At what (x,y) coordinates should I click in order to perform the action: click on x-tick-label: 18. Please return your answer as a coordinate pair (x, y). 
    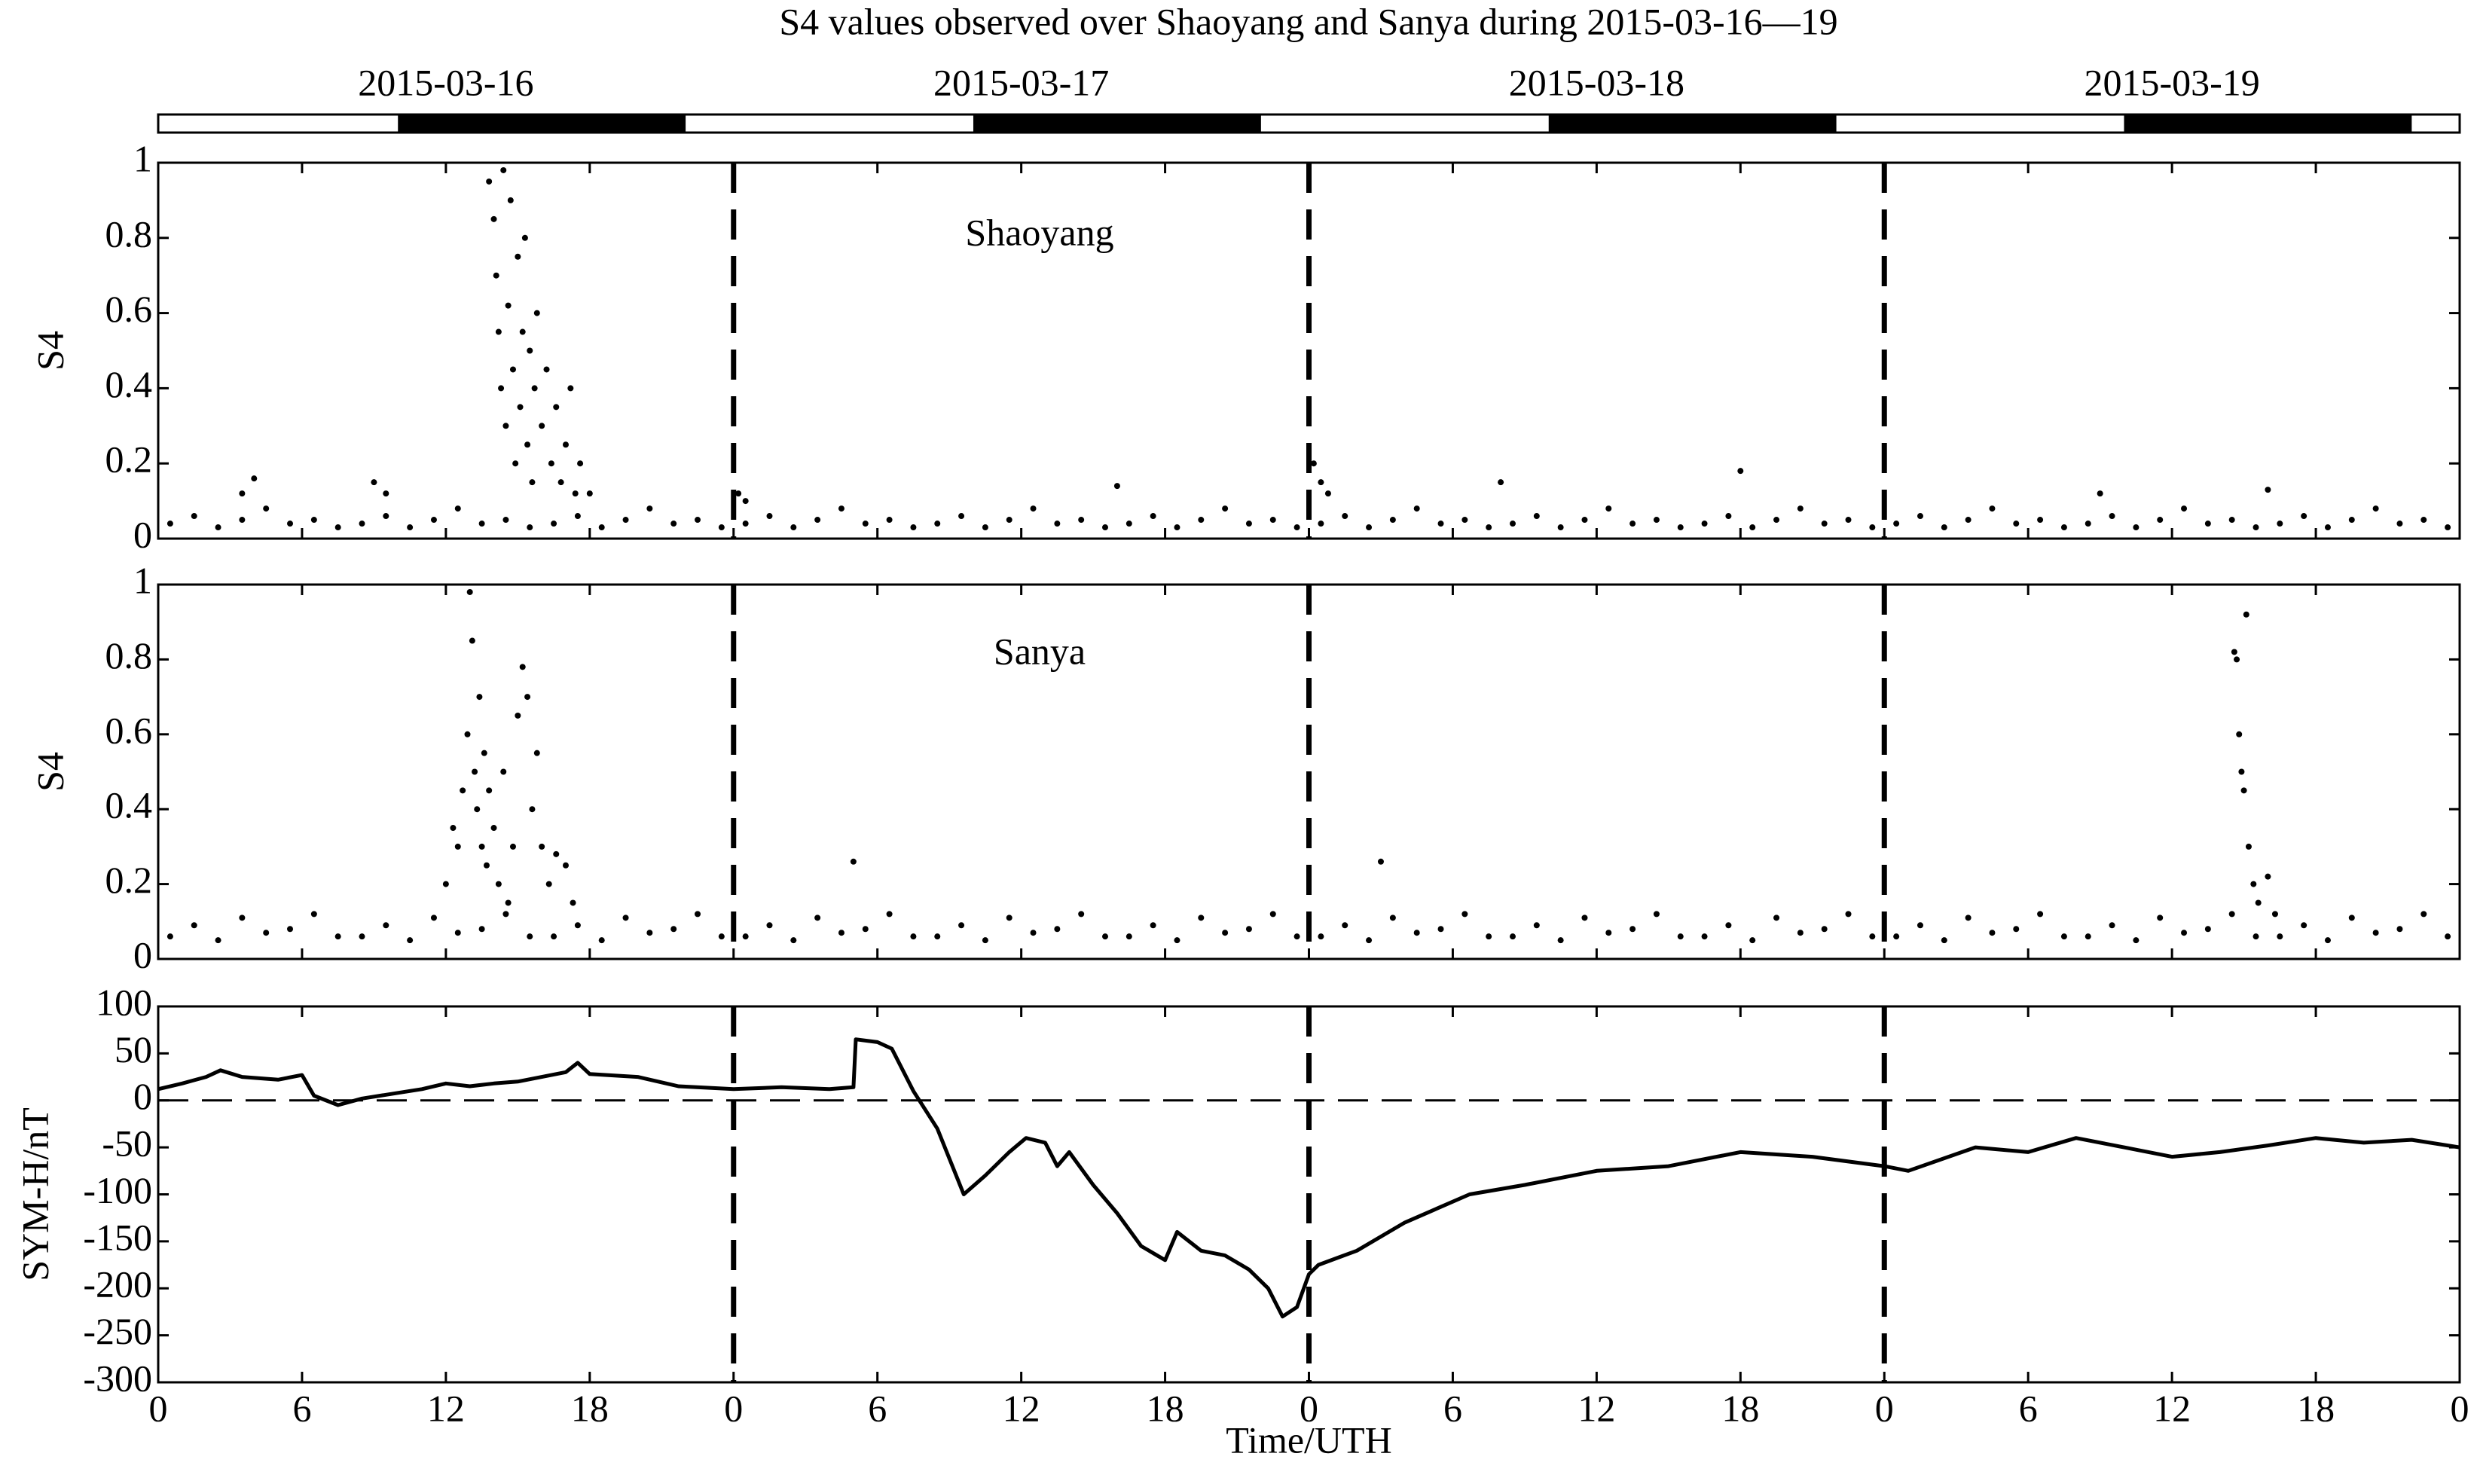
    Looking at the image, I should click on (1740, 1408).